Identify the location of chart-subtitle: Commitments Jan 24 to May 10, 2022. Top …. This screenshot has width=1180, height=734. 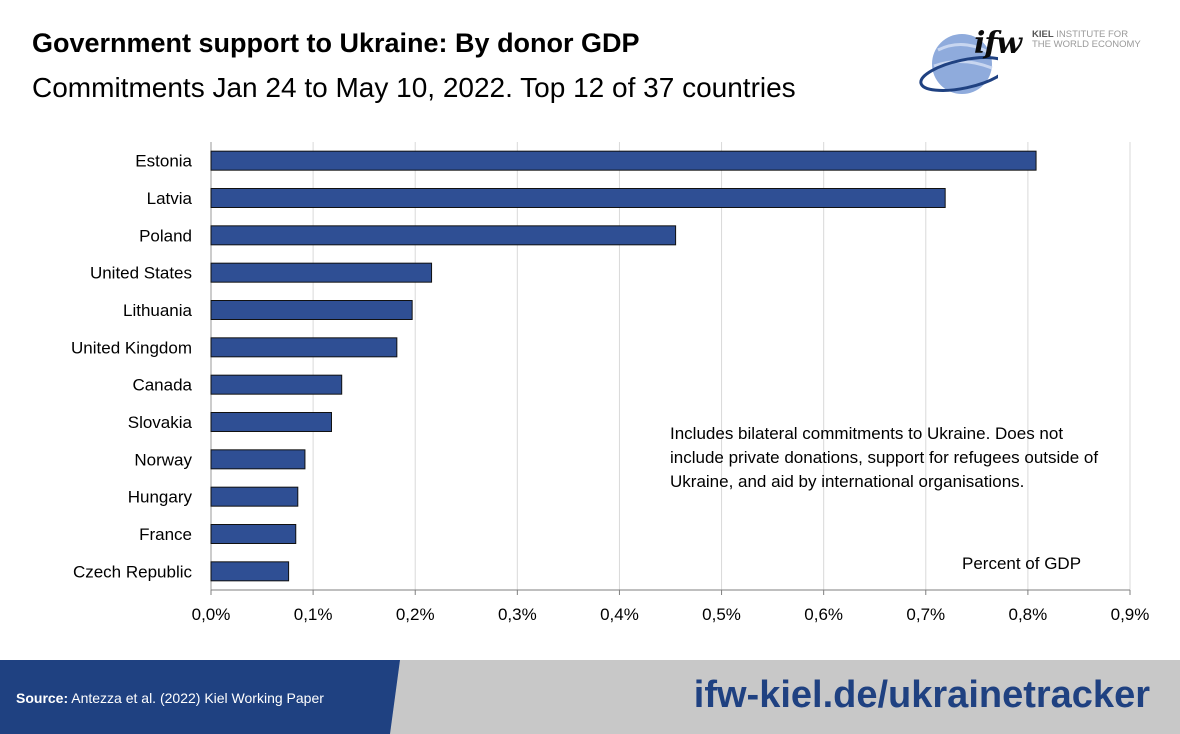
(414, 87).